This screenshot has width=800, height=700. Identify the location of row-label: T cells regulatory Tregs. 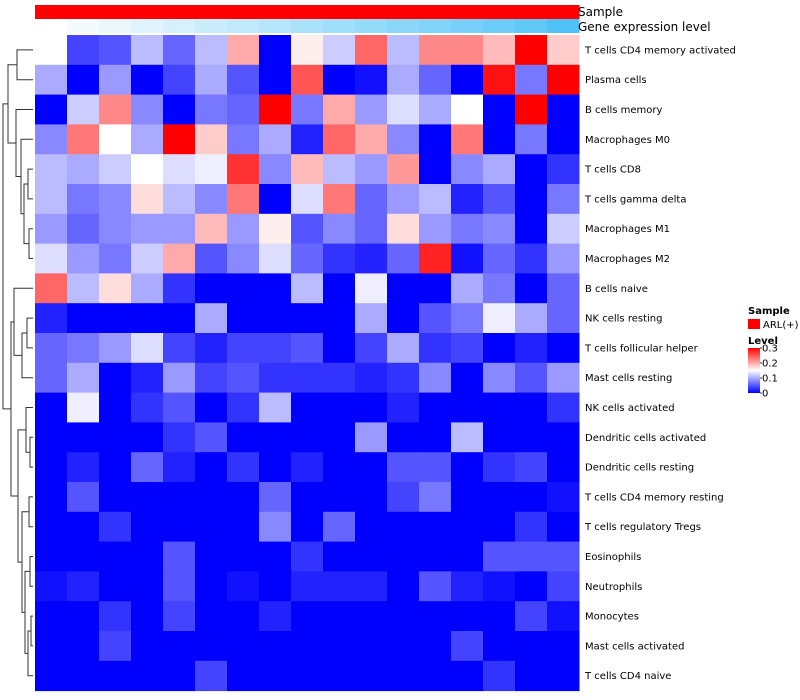
(642, 527).